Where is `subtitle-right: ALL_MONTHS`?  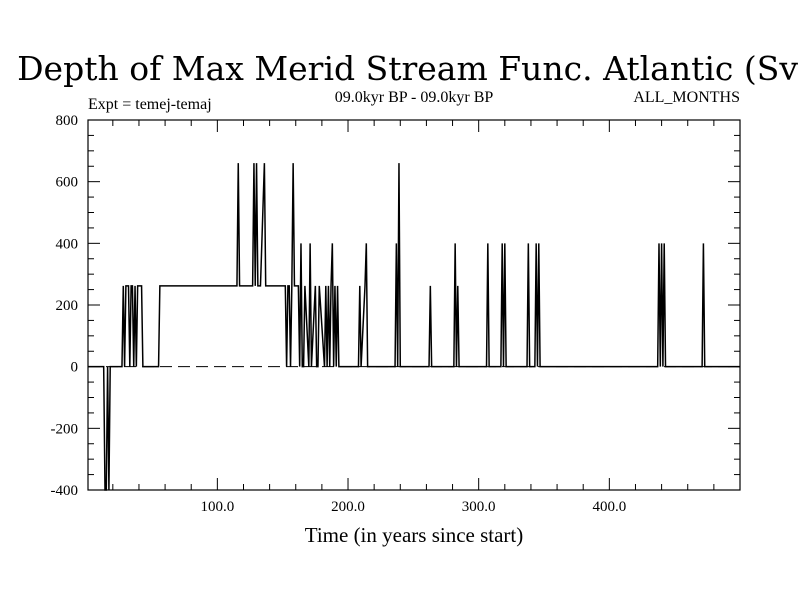 subtitle-right: ALL_MONTHS is located at coordinates (686, 97).